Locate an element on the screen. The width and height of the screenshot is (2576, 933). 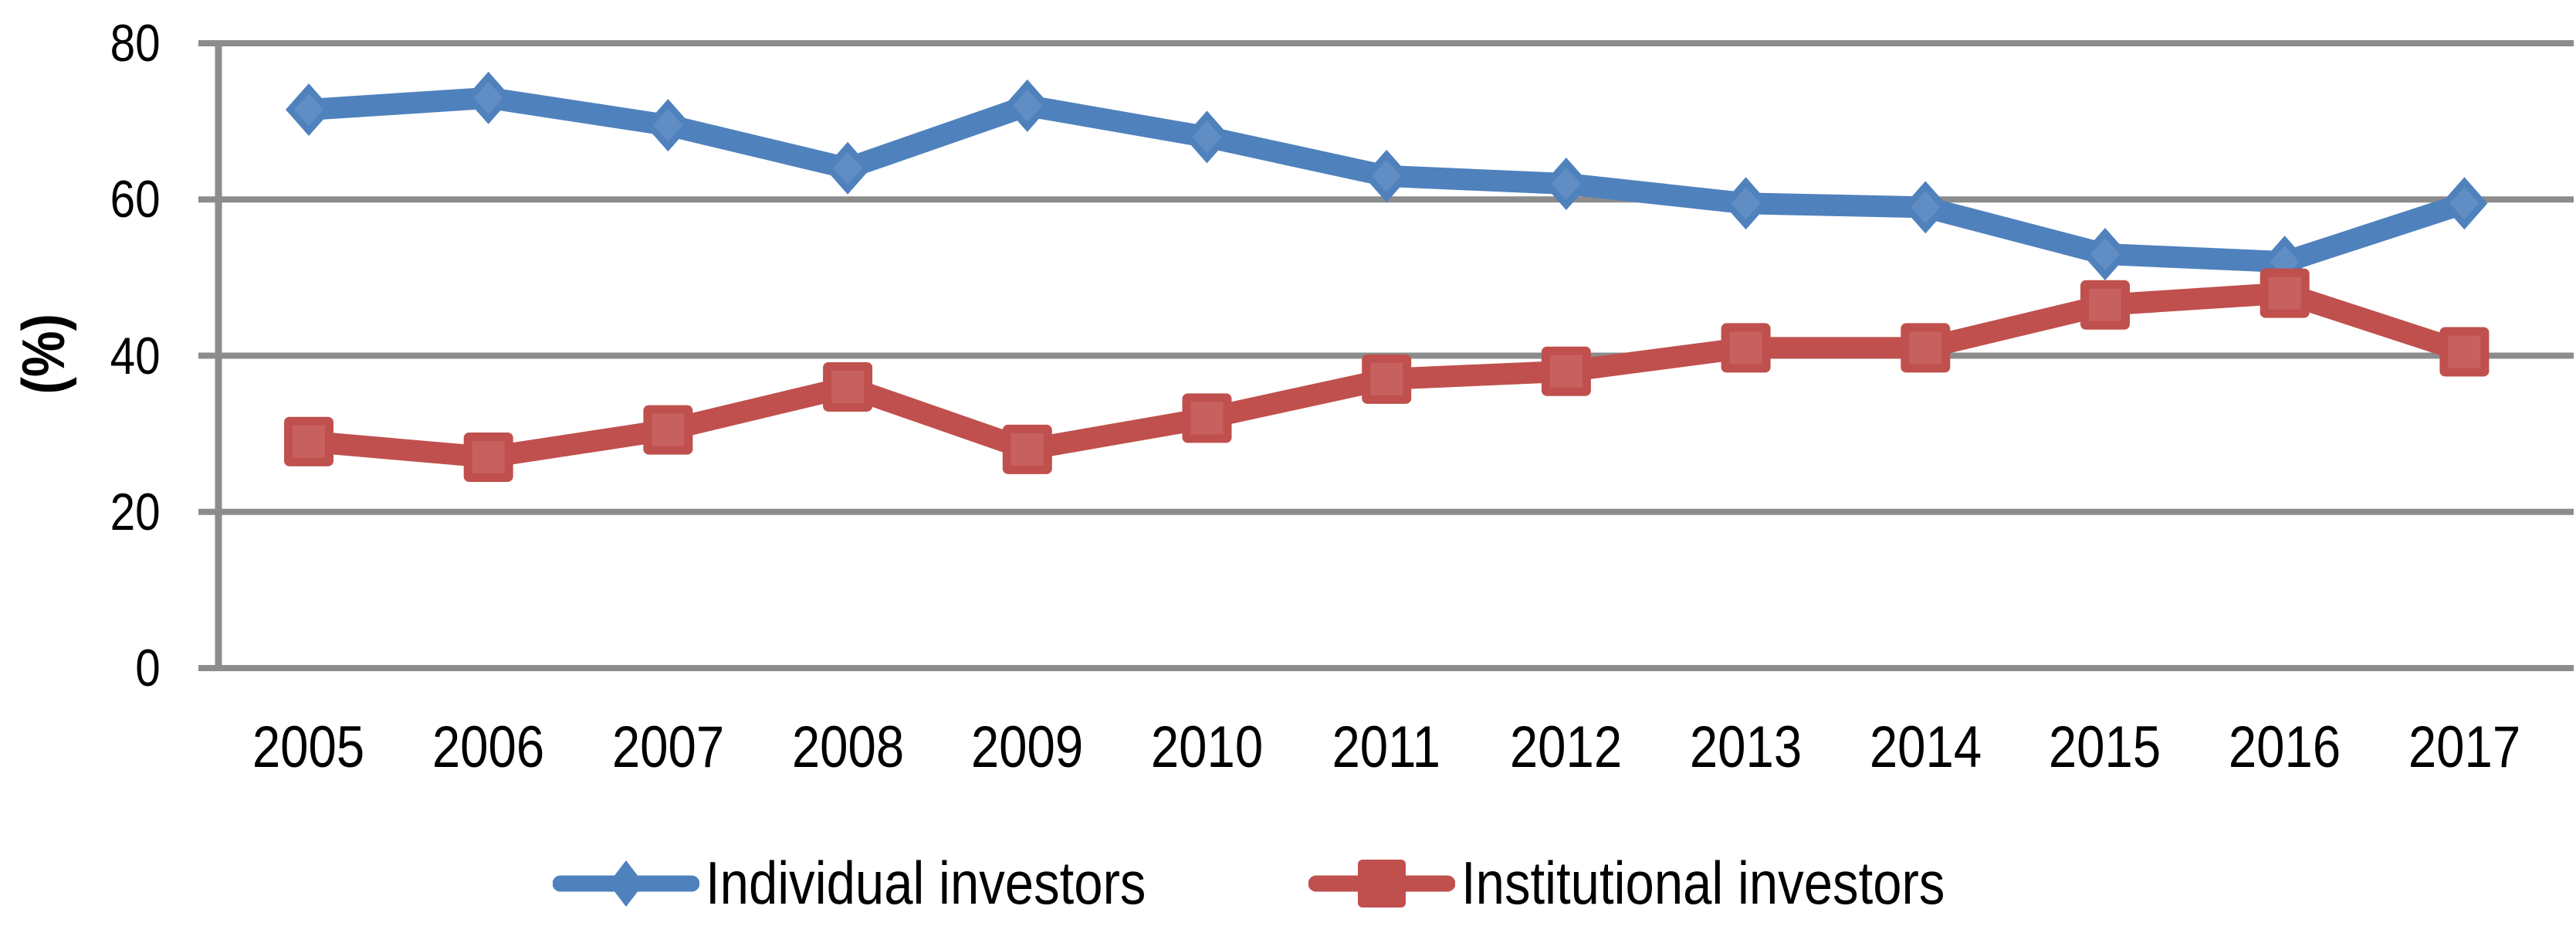
marker-institutional-investors-2011 is located at coordinates (1387, 379).